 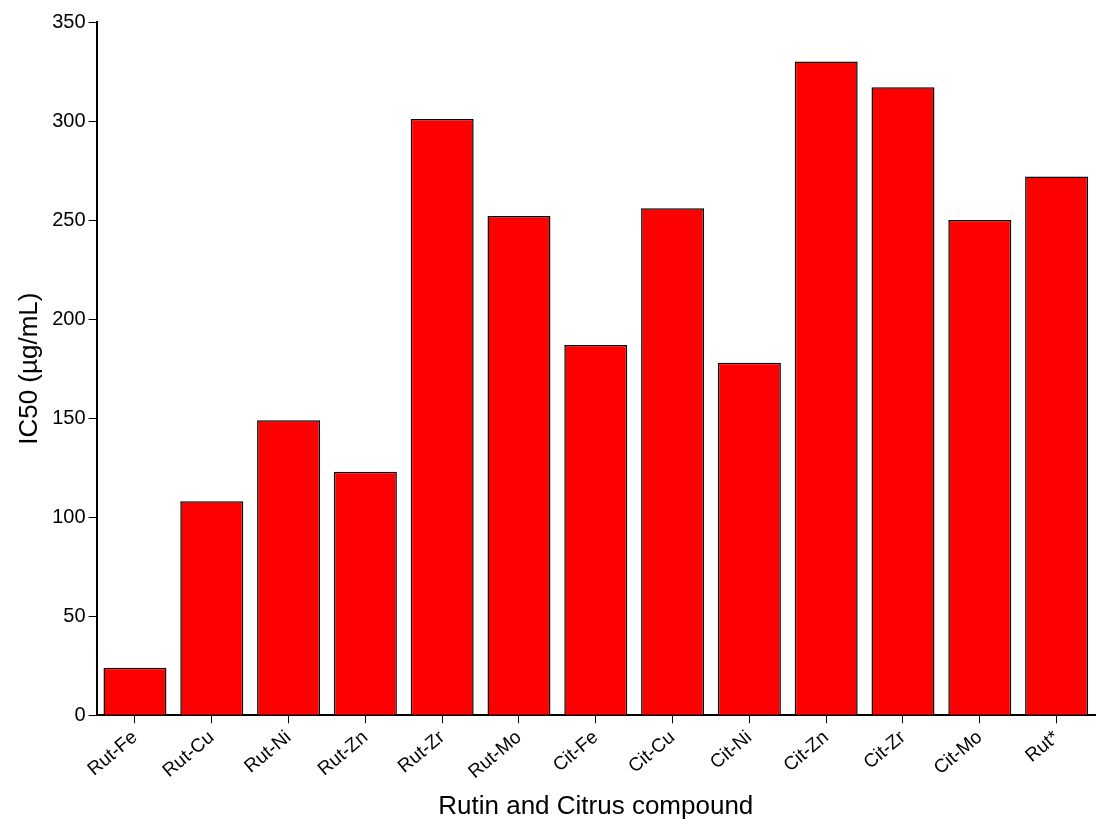 What do you see at coordinates (69, 416) in the screenshot?
I see `y-tick-label: 150` at bounding box center [69, 416].